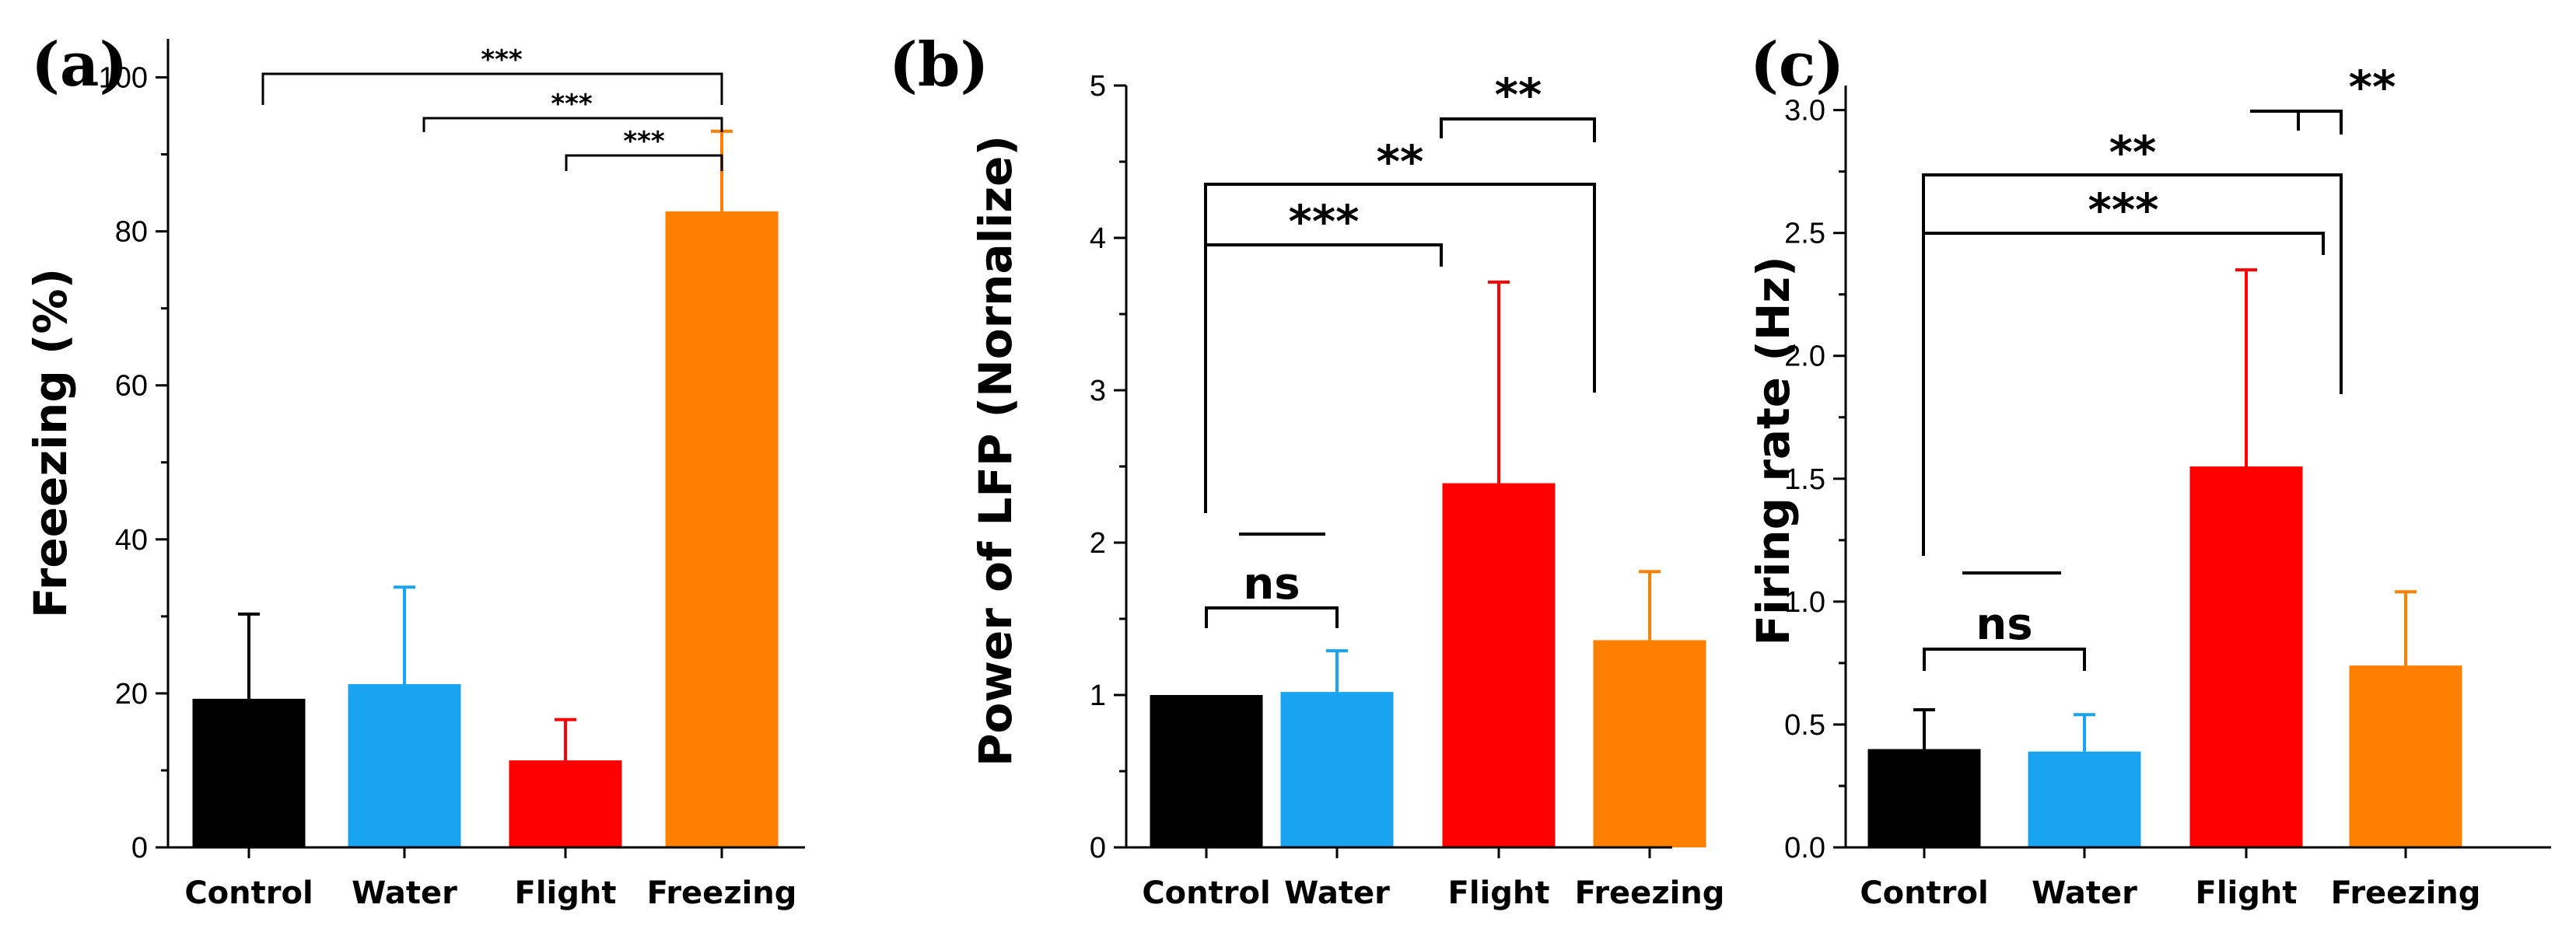 Image resolution: width=2576 pixels, height=950 pixels. Describe the element at coordinates (50, 443) in the screenshot. I see `y-axis-title: Freeezing (%)` at that location.